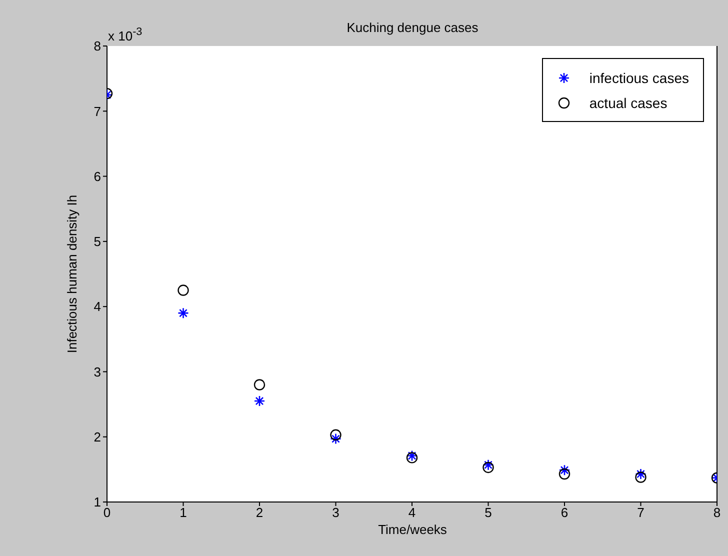  Describe the element at coordinates (97, 176) in the screenshot. I see `y-tick-label: 6` at that location.